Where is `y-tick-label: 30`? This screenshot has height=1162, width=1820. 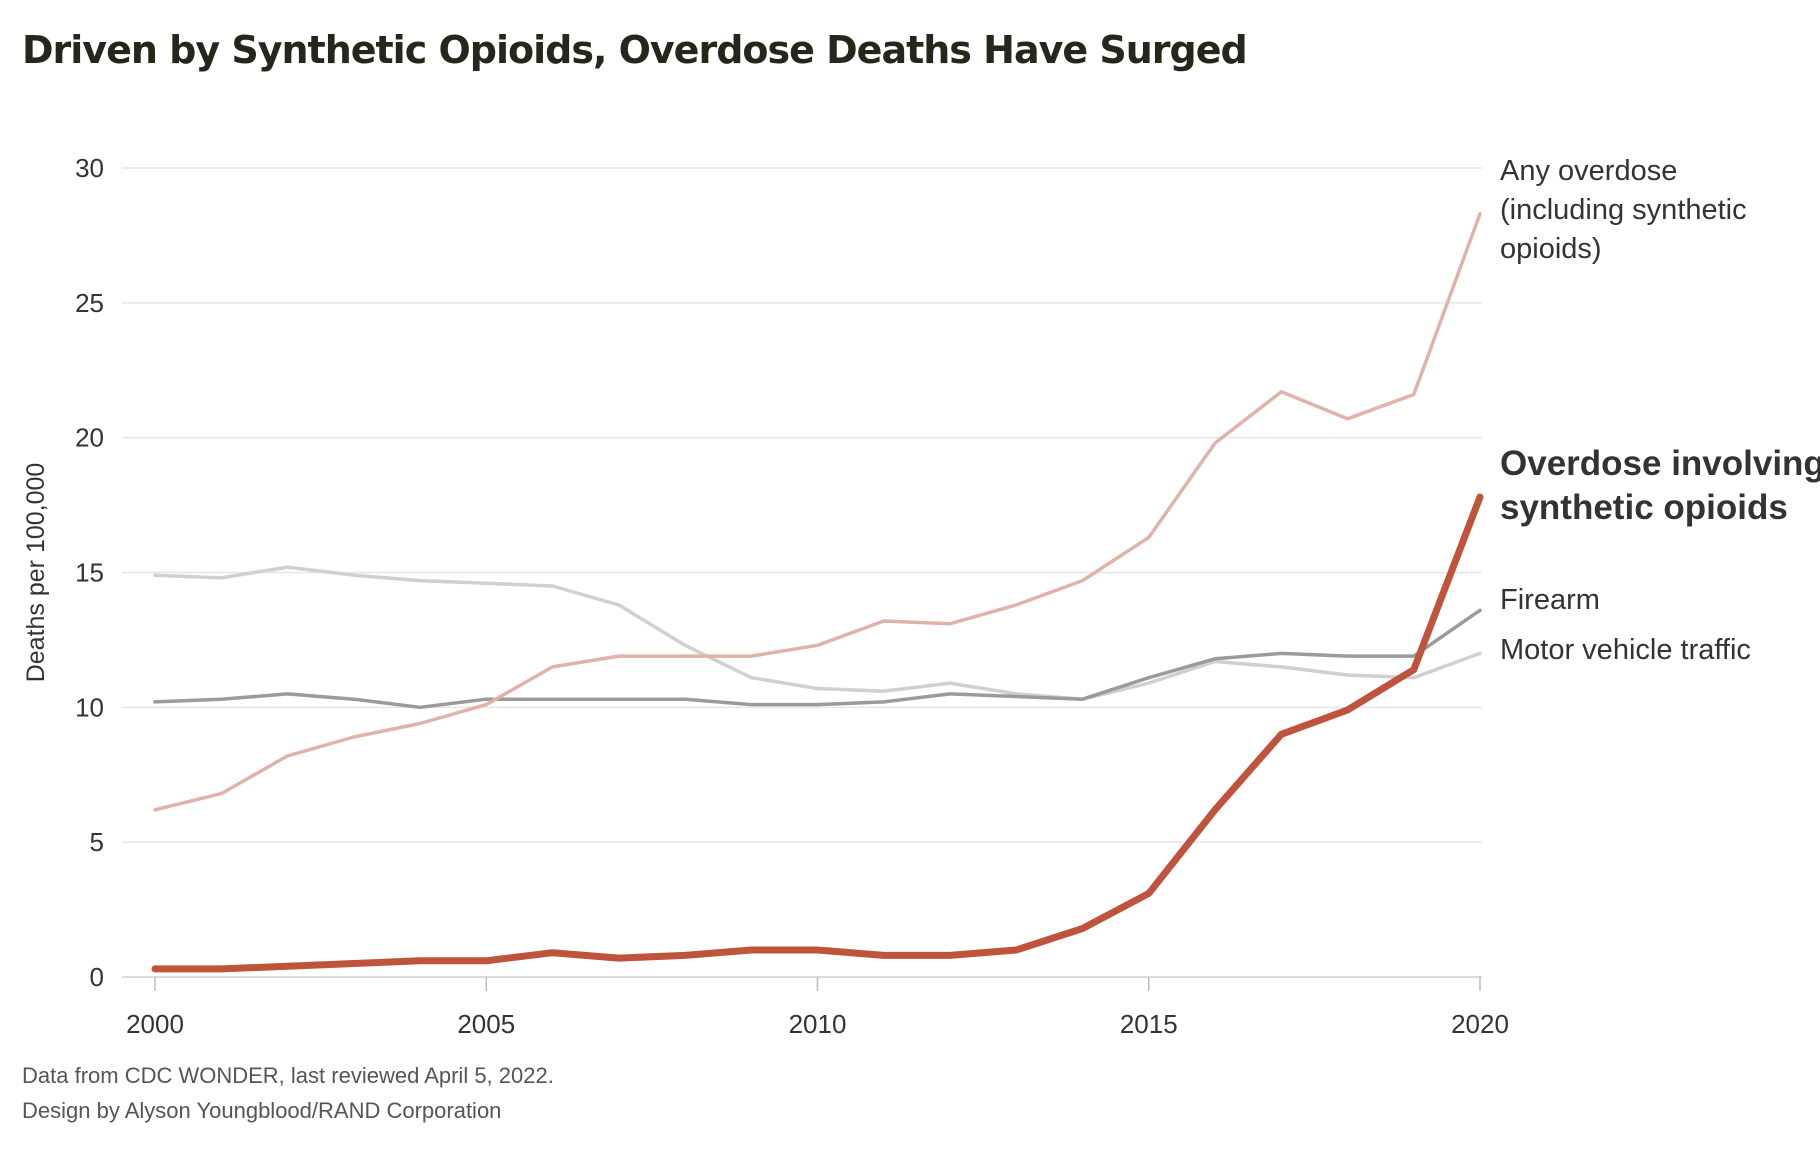
y-tick-label: 30 is located at coordinates (89, 168).